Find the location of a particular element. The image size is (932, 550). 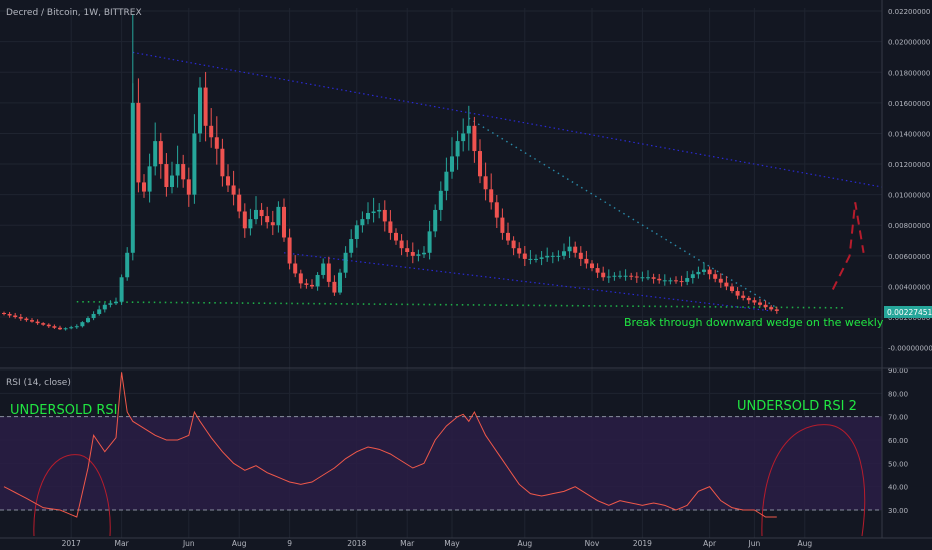

rsi-y-tick-label: 30.00 is located at coordinates (898, 511).